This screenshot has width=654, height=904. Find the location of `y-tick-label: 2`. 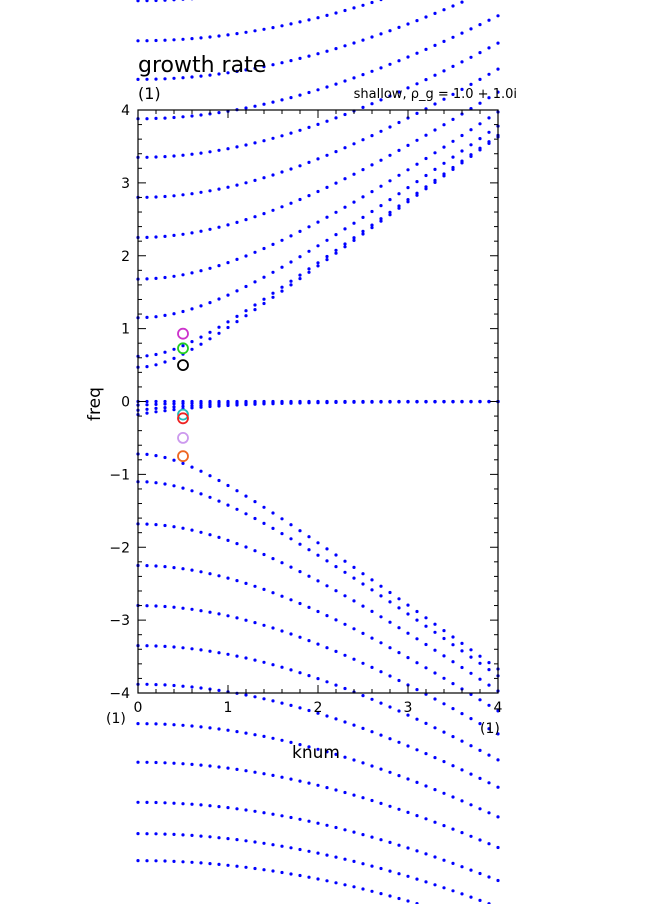

y-tick-label: 2 is located at coordinates (125, 257).